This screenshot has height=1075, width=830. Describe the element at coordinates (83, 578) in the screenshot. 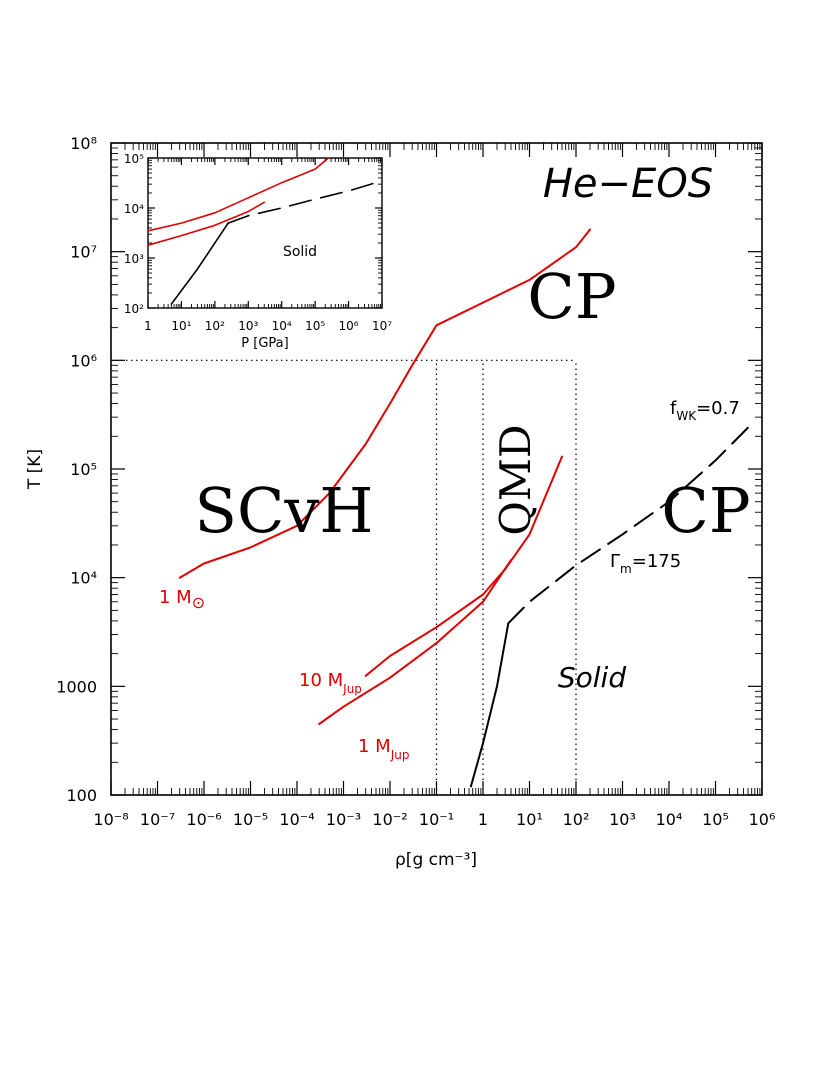

I see `y-tick-label: 10⁴` at that location.